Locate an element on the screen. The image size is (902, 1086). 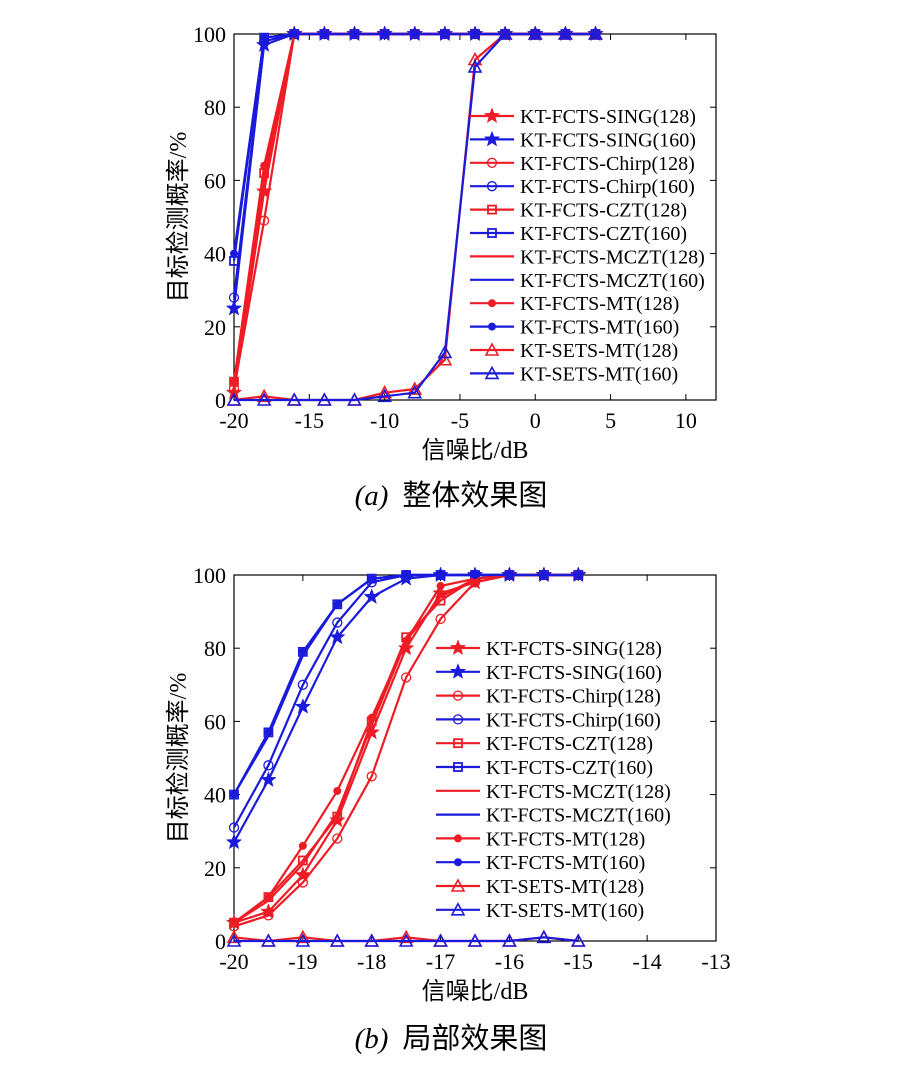
legend-item: KT-FCTS-Chirp(160) is located at coordinates (548, 720).